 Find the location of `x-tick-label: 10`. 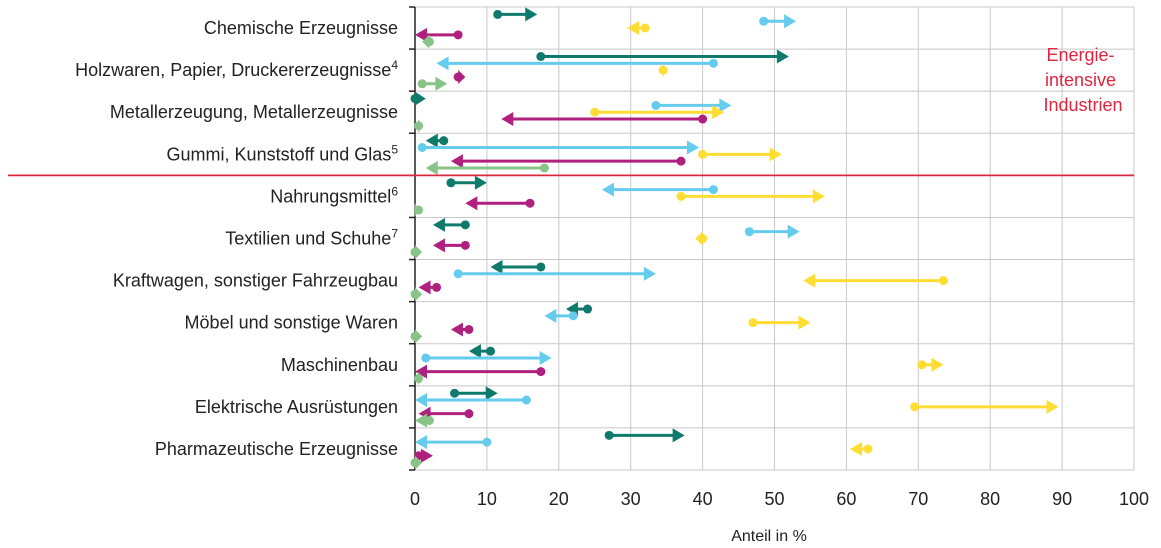

x-tick-label: 10 is located at coordinates (487, 499).